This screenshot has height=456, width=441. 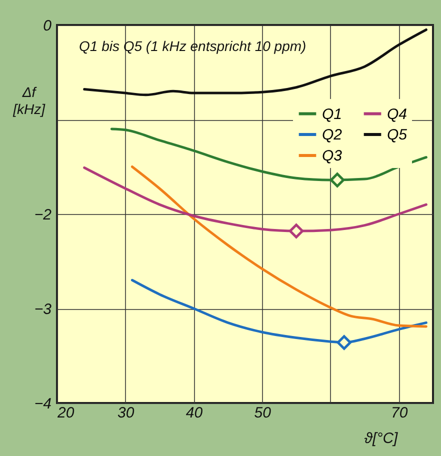 I want to click on legend-label: Q5, so click(x=397, y=135).